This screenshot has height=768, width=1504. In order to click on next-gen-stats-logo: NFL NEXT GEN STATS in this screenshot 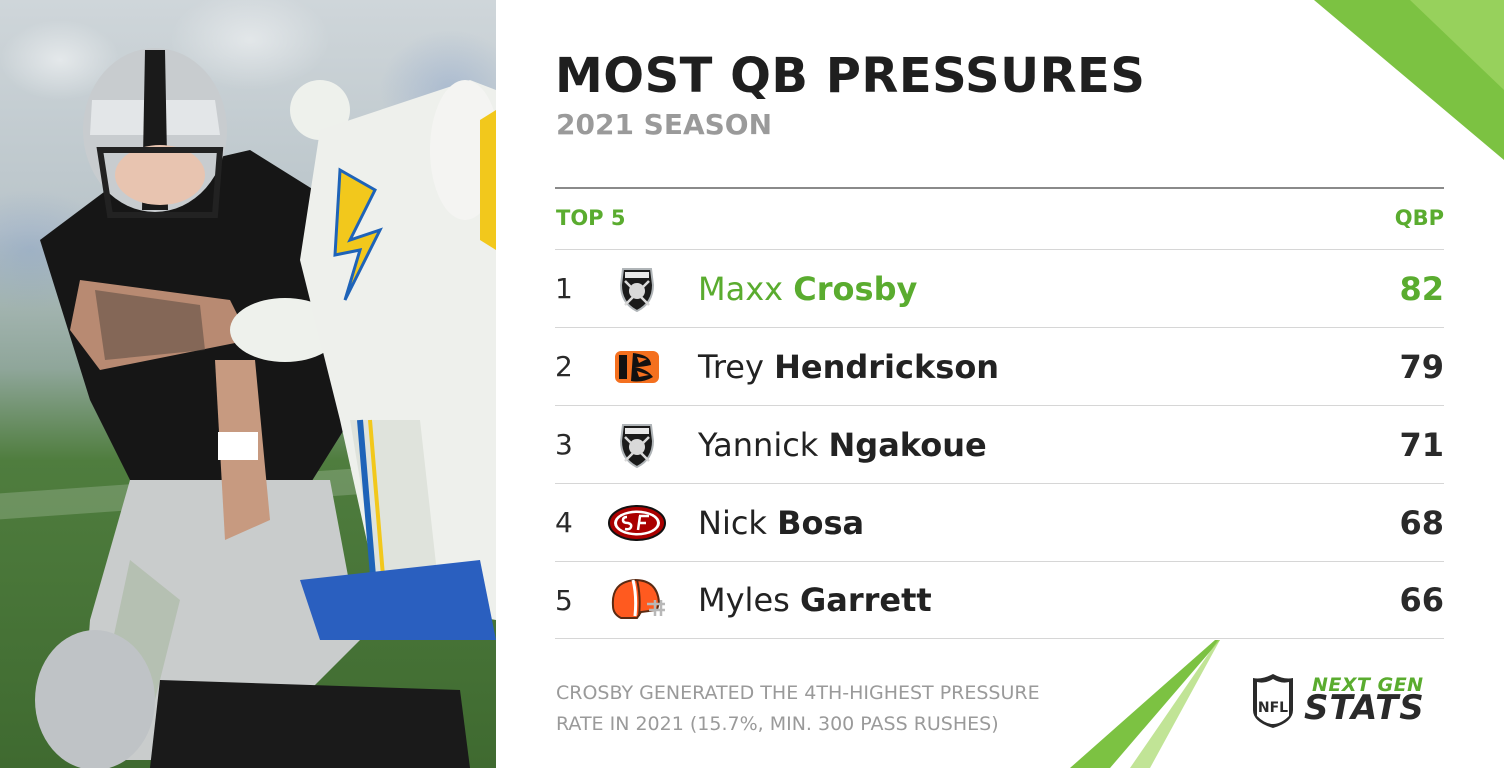, I will do `click(1350, 702)`.